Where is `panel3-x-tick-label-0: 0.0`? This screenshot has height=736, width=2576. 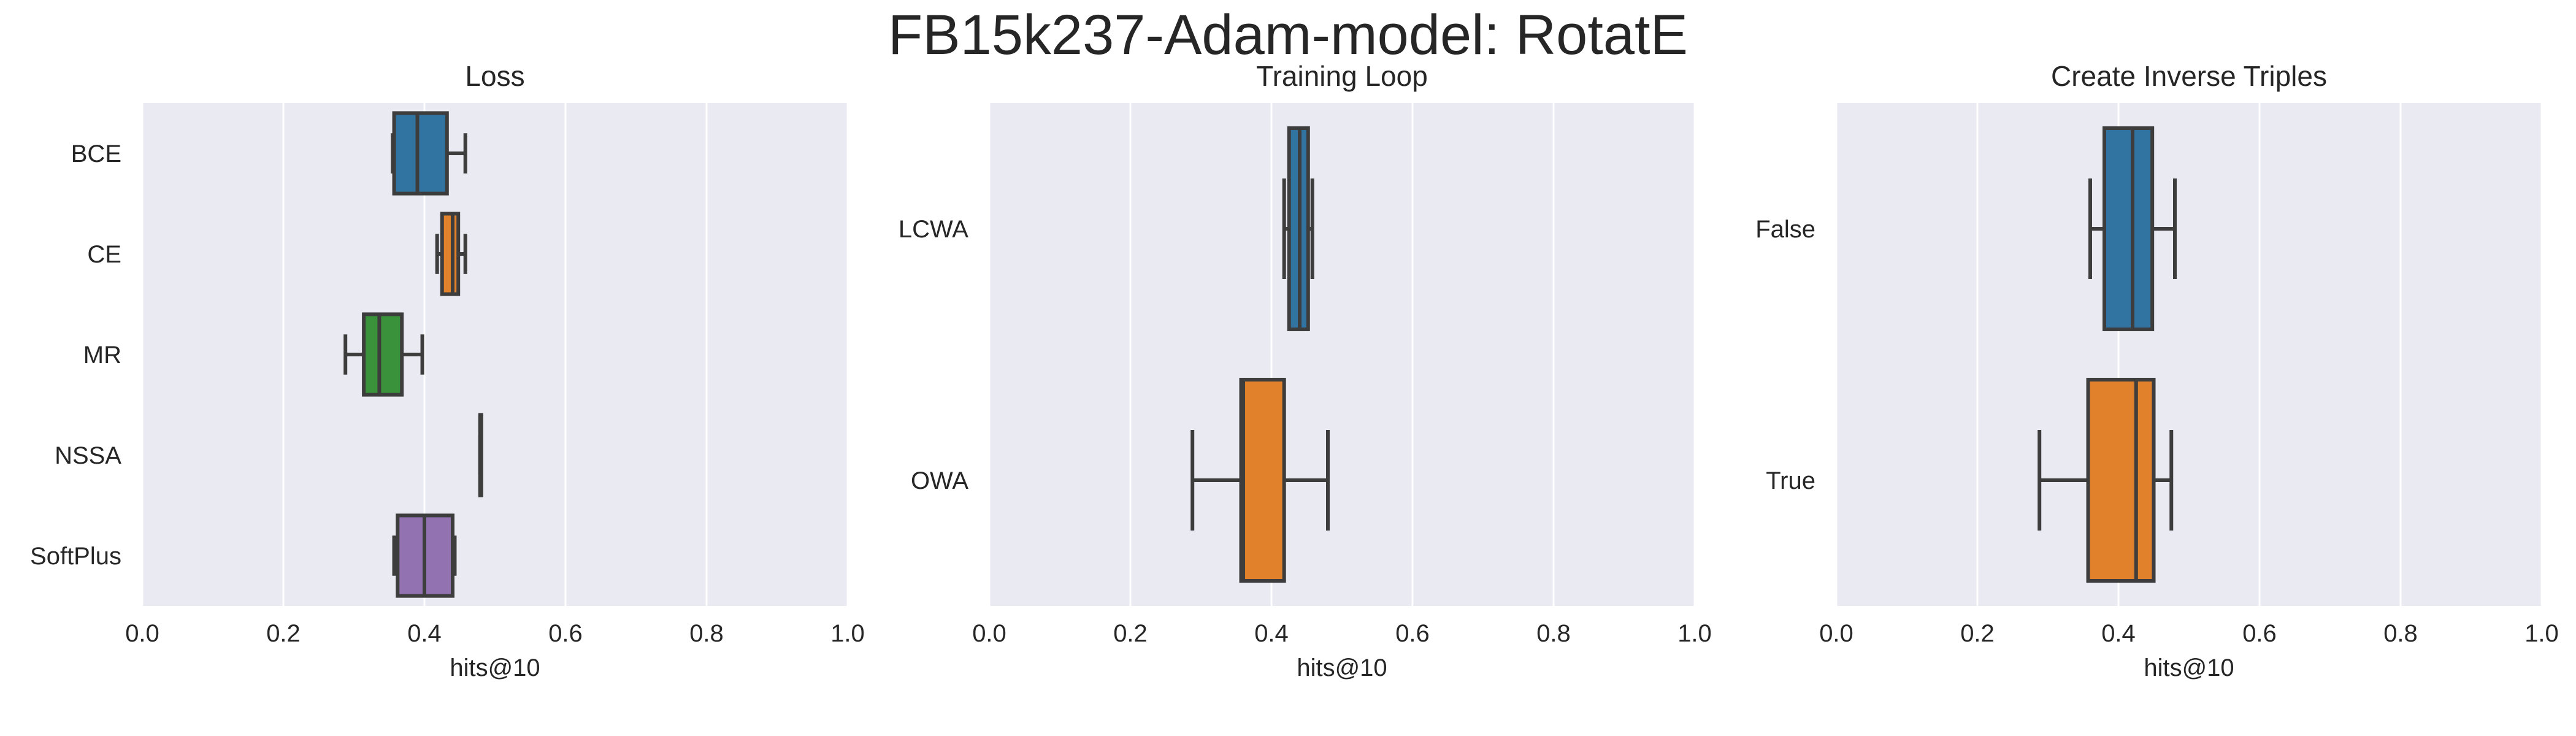 panel3-x-tick-label-0: 0.0 is located at coordinates (1836, 633).